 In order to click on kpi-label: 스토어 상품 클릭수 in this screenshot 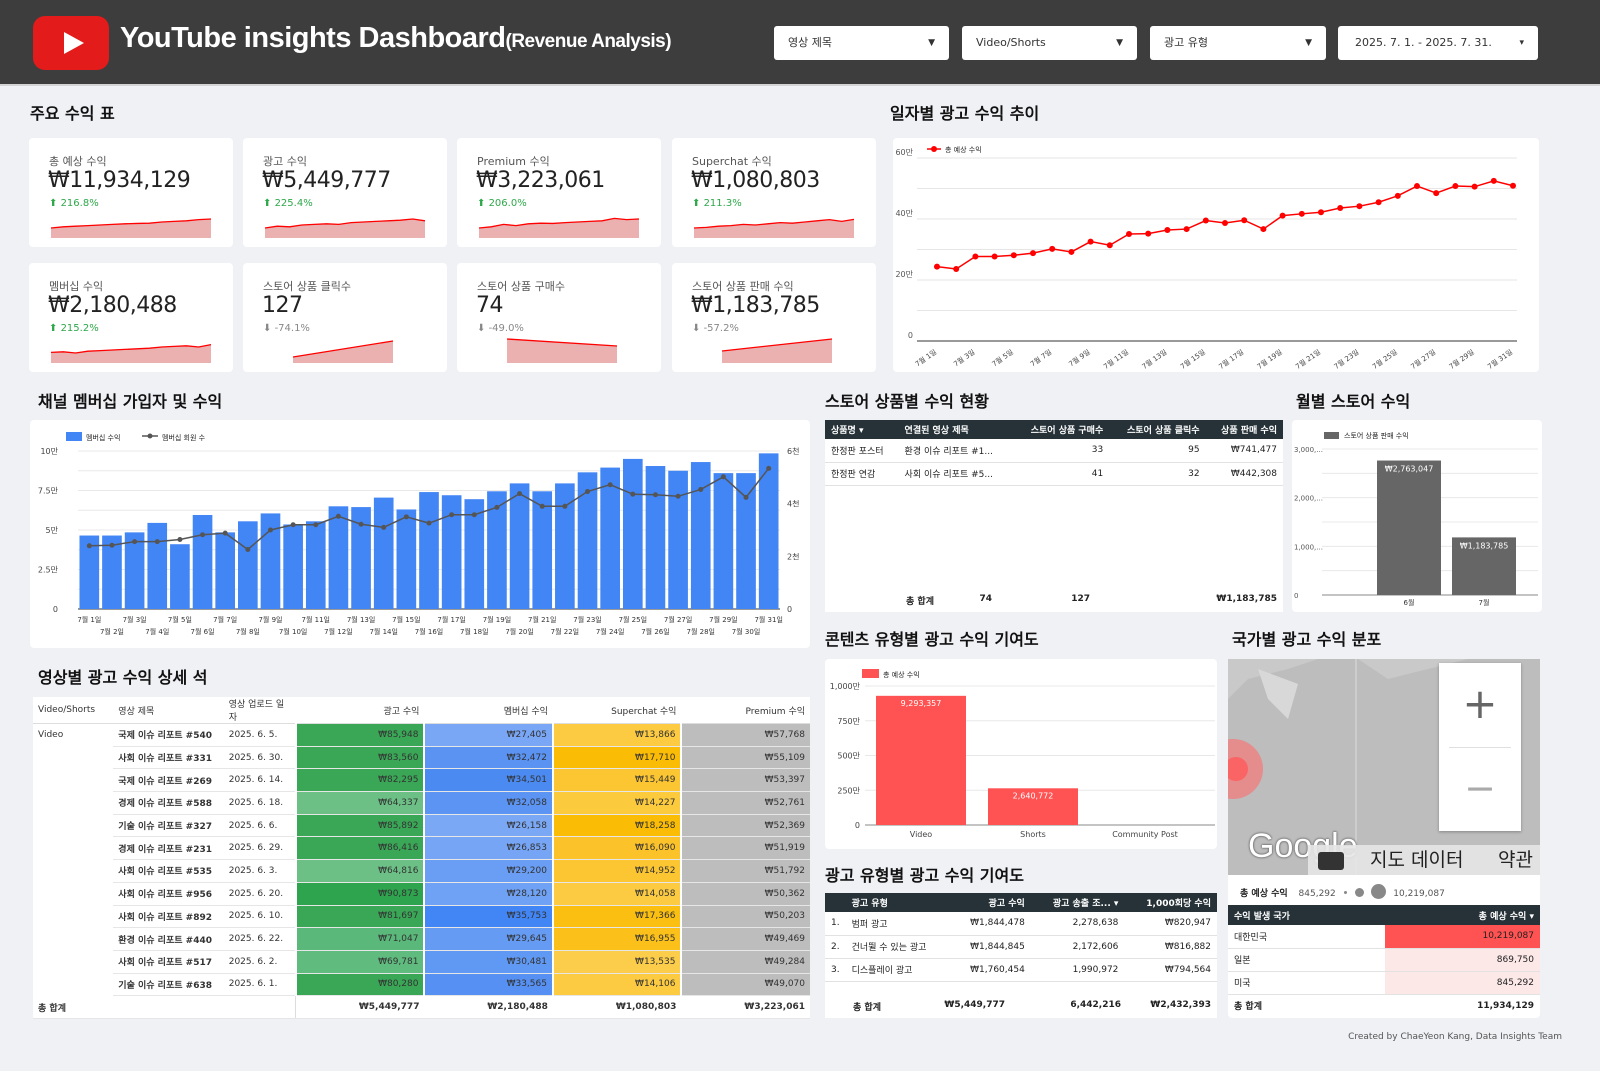, I will do `click(307, 286)`.